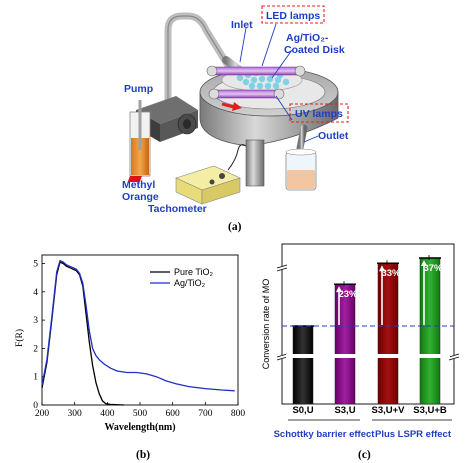 The image size is (474, 463). I want to click on label-tachometer: Tachometer, so click(177, 209).